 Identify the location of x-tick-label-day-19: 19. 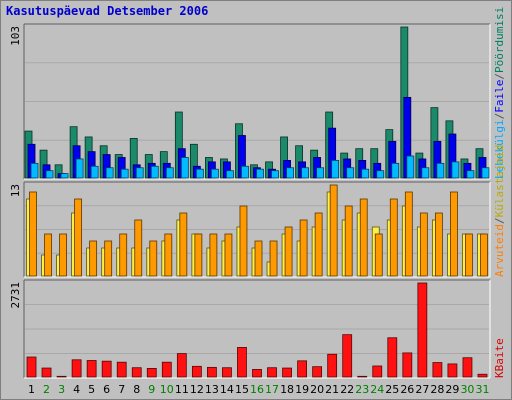
(302, 389).